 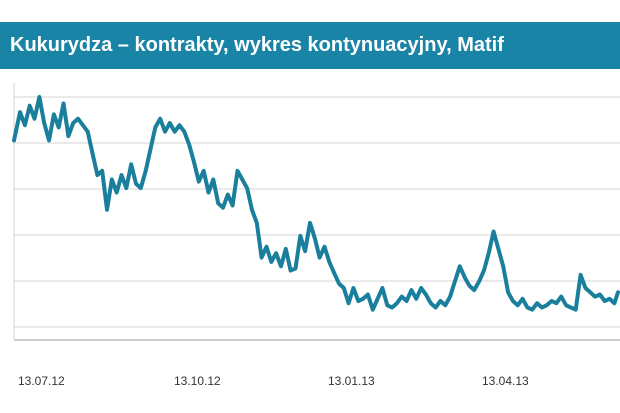 What do you see at coordinates (273, 381) in the screenshot?
I see `x-tick-labels: 13.07.12 13.10.12 13.01.13 13.04.13` at bounding box center [273, 381].